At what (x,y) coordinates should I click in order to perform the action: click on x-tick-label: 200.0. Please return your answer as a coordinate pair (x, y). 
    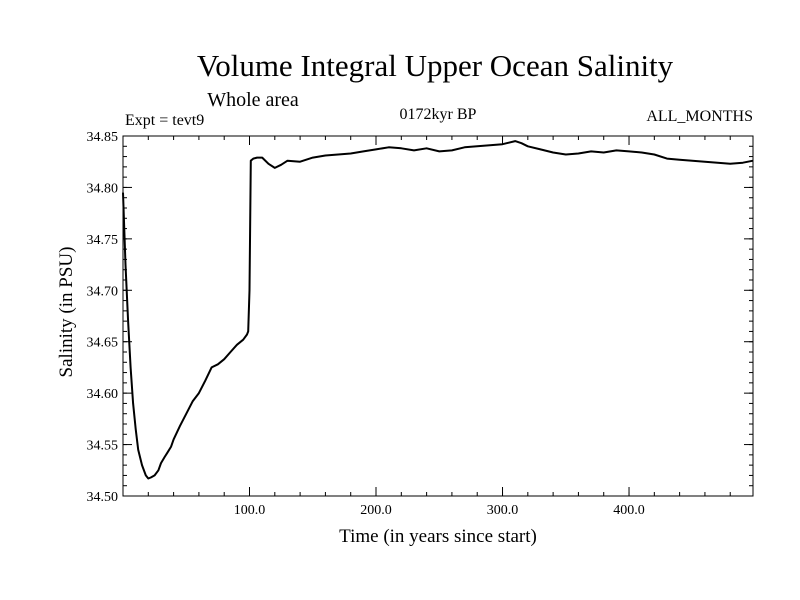
    Looking at the image, I should click on (376, 510).